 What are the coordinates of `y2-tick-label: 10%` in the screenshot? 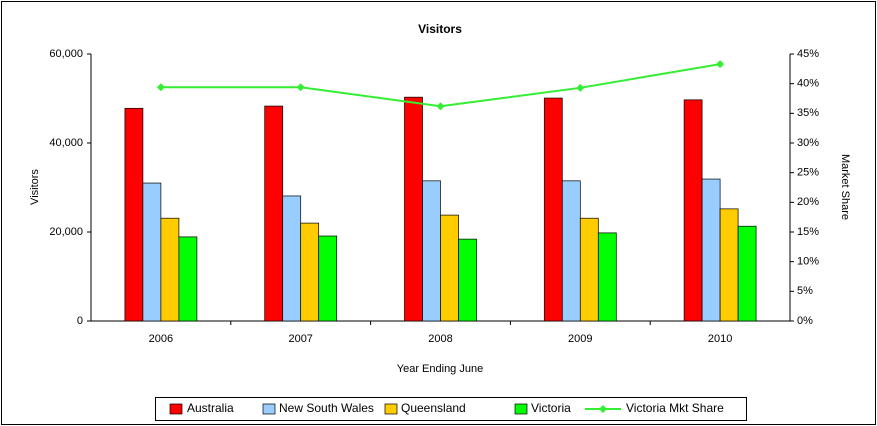 It's located at (808, 262).